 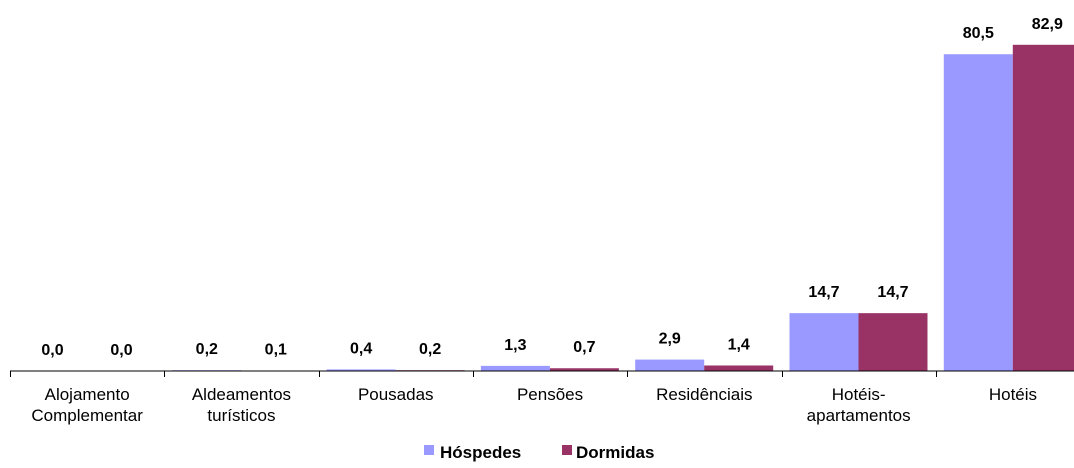 What do you see at coordinates (542, 374) in the screenshot?
I see `x-axis-ticks` at bounding box center [542, 374].